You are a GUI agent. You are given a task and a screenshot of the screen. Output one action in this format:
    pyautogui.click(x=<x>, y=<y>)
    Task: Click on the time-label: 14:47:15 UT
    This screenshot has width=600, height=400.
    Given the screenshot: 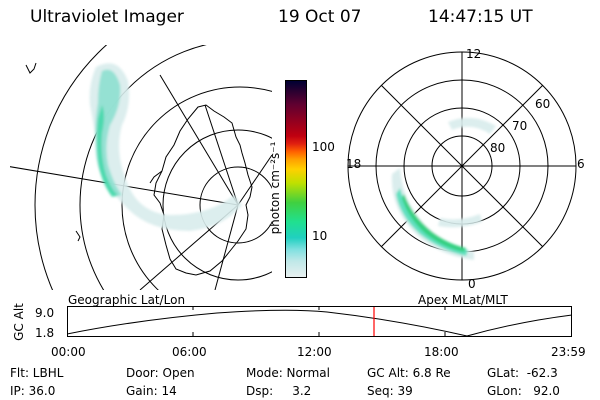 What is the action you would take?
    pyautogui.click(x=480, y=17)
    